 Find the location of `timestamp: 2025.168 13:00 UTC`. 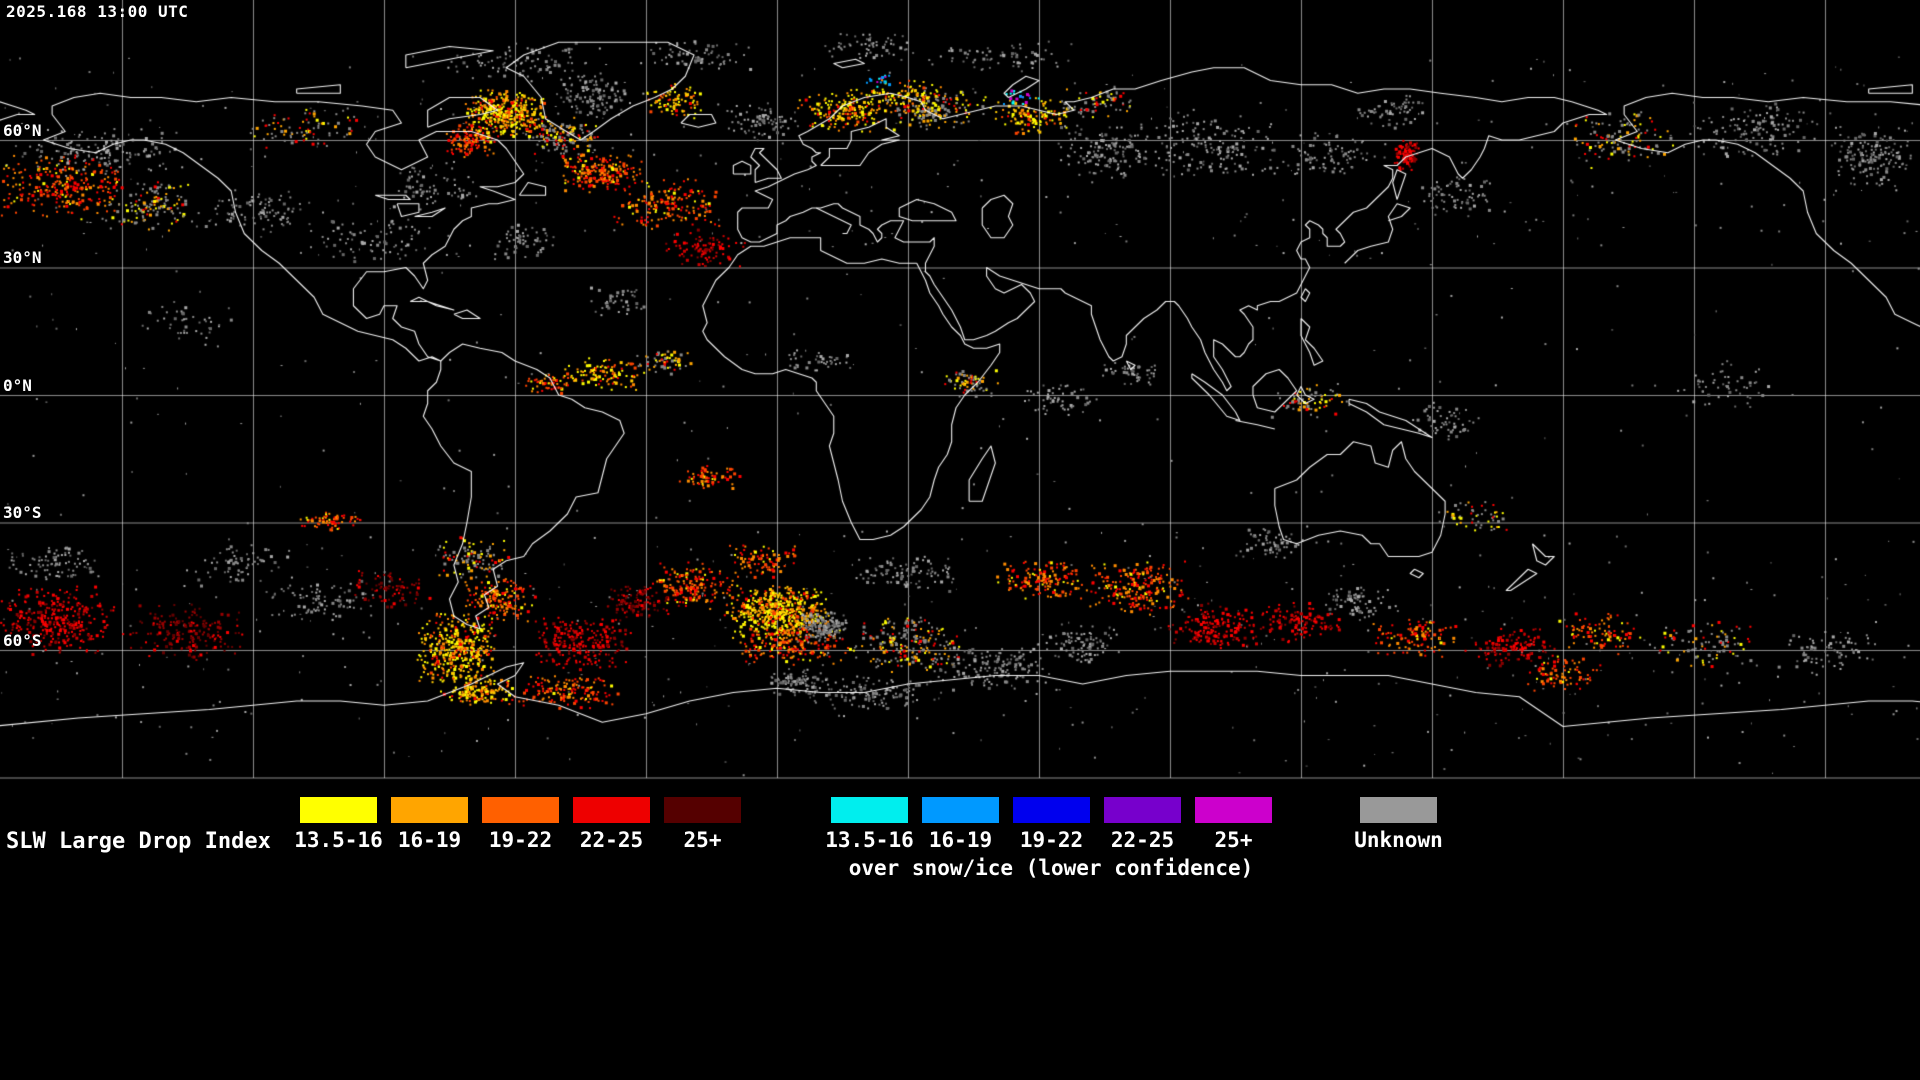

timestamp: 2025.168 13:00 UTC is located at coordinates (97, 11).